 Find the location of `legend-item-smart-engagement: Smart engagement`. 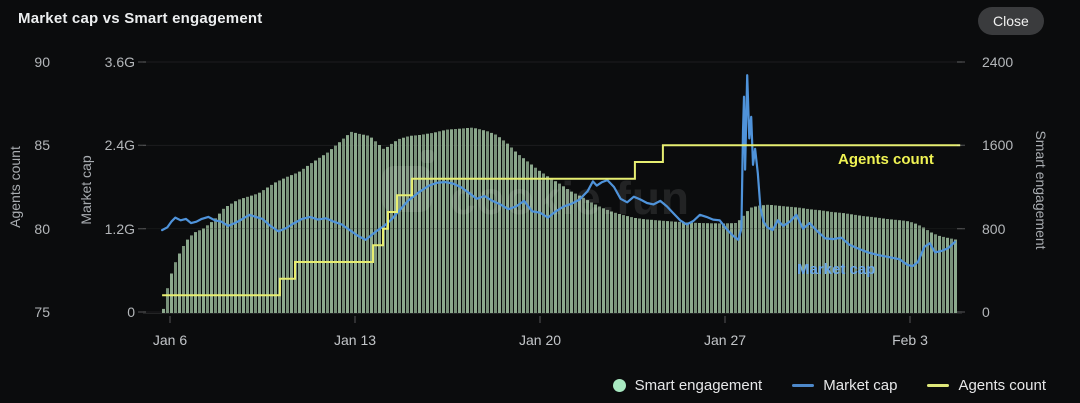

legend-item-smart-engagement: Smart engagement is located at coordinates (687, 385).